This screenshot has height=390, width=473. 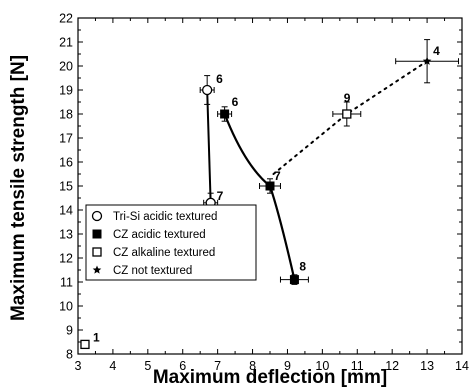 I want to click on y-tick-label: 9, so click(x=69, y=331).